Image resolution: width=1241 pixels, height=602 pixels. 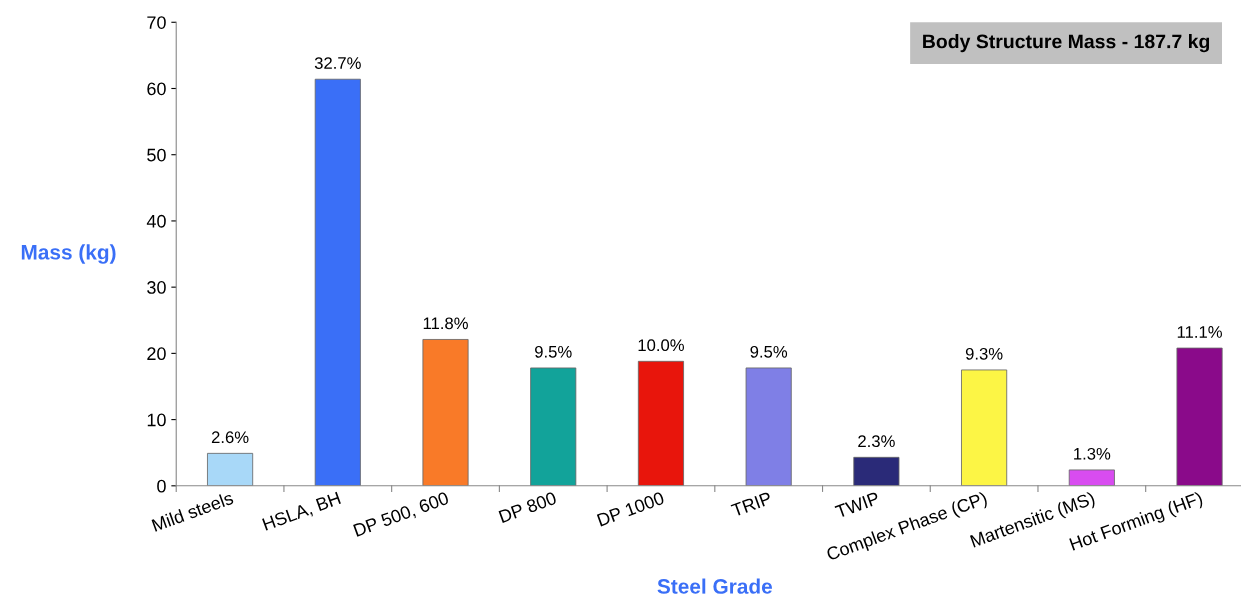 What do you see at coordinates (630, 509) in the screenshot?
I see `x-tick-label: DP 1000` at bounding box center [630, 509].